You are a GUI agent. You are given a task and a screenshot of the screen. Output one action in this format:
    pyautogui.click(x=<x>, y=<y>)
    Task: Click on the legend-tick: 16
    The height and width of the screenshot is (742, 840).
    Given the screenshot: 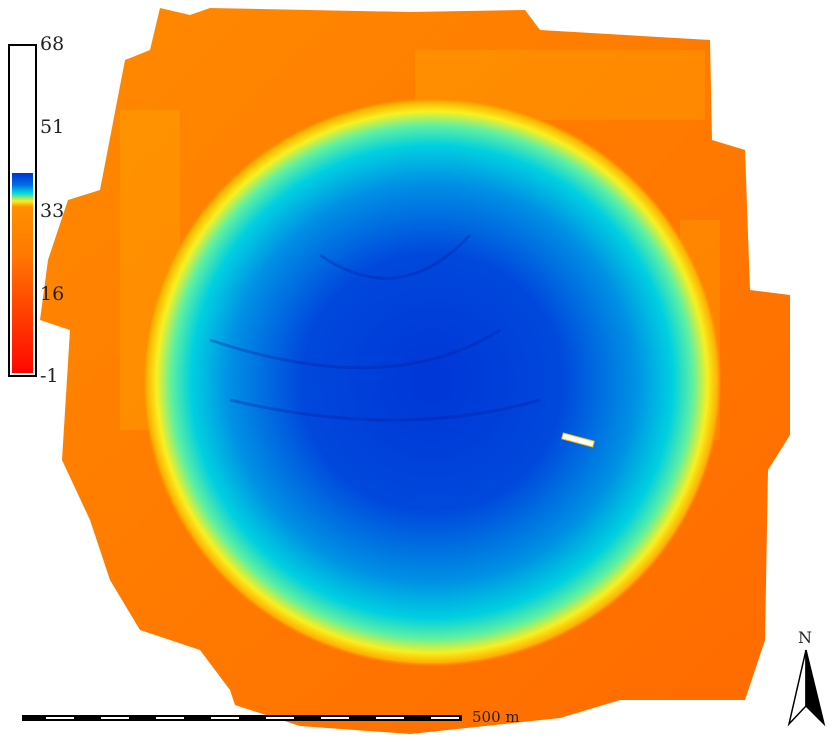 What is the action you would take?
    pyautogui.click(x=52, y=294)
    